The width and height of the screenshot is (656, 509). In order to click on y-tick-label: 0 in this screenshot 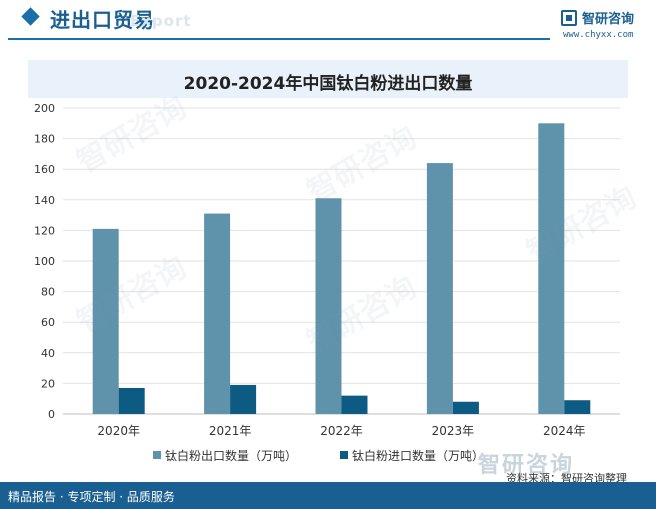, I will do `click(51, 414)`.